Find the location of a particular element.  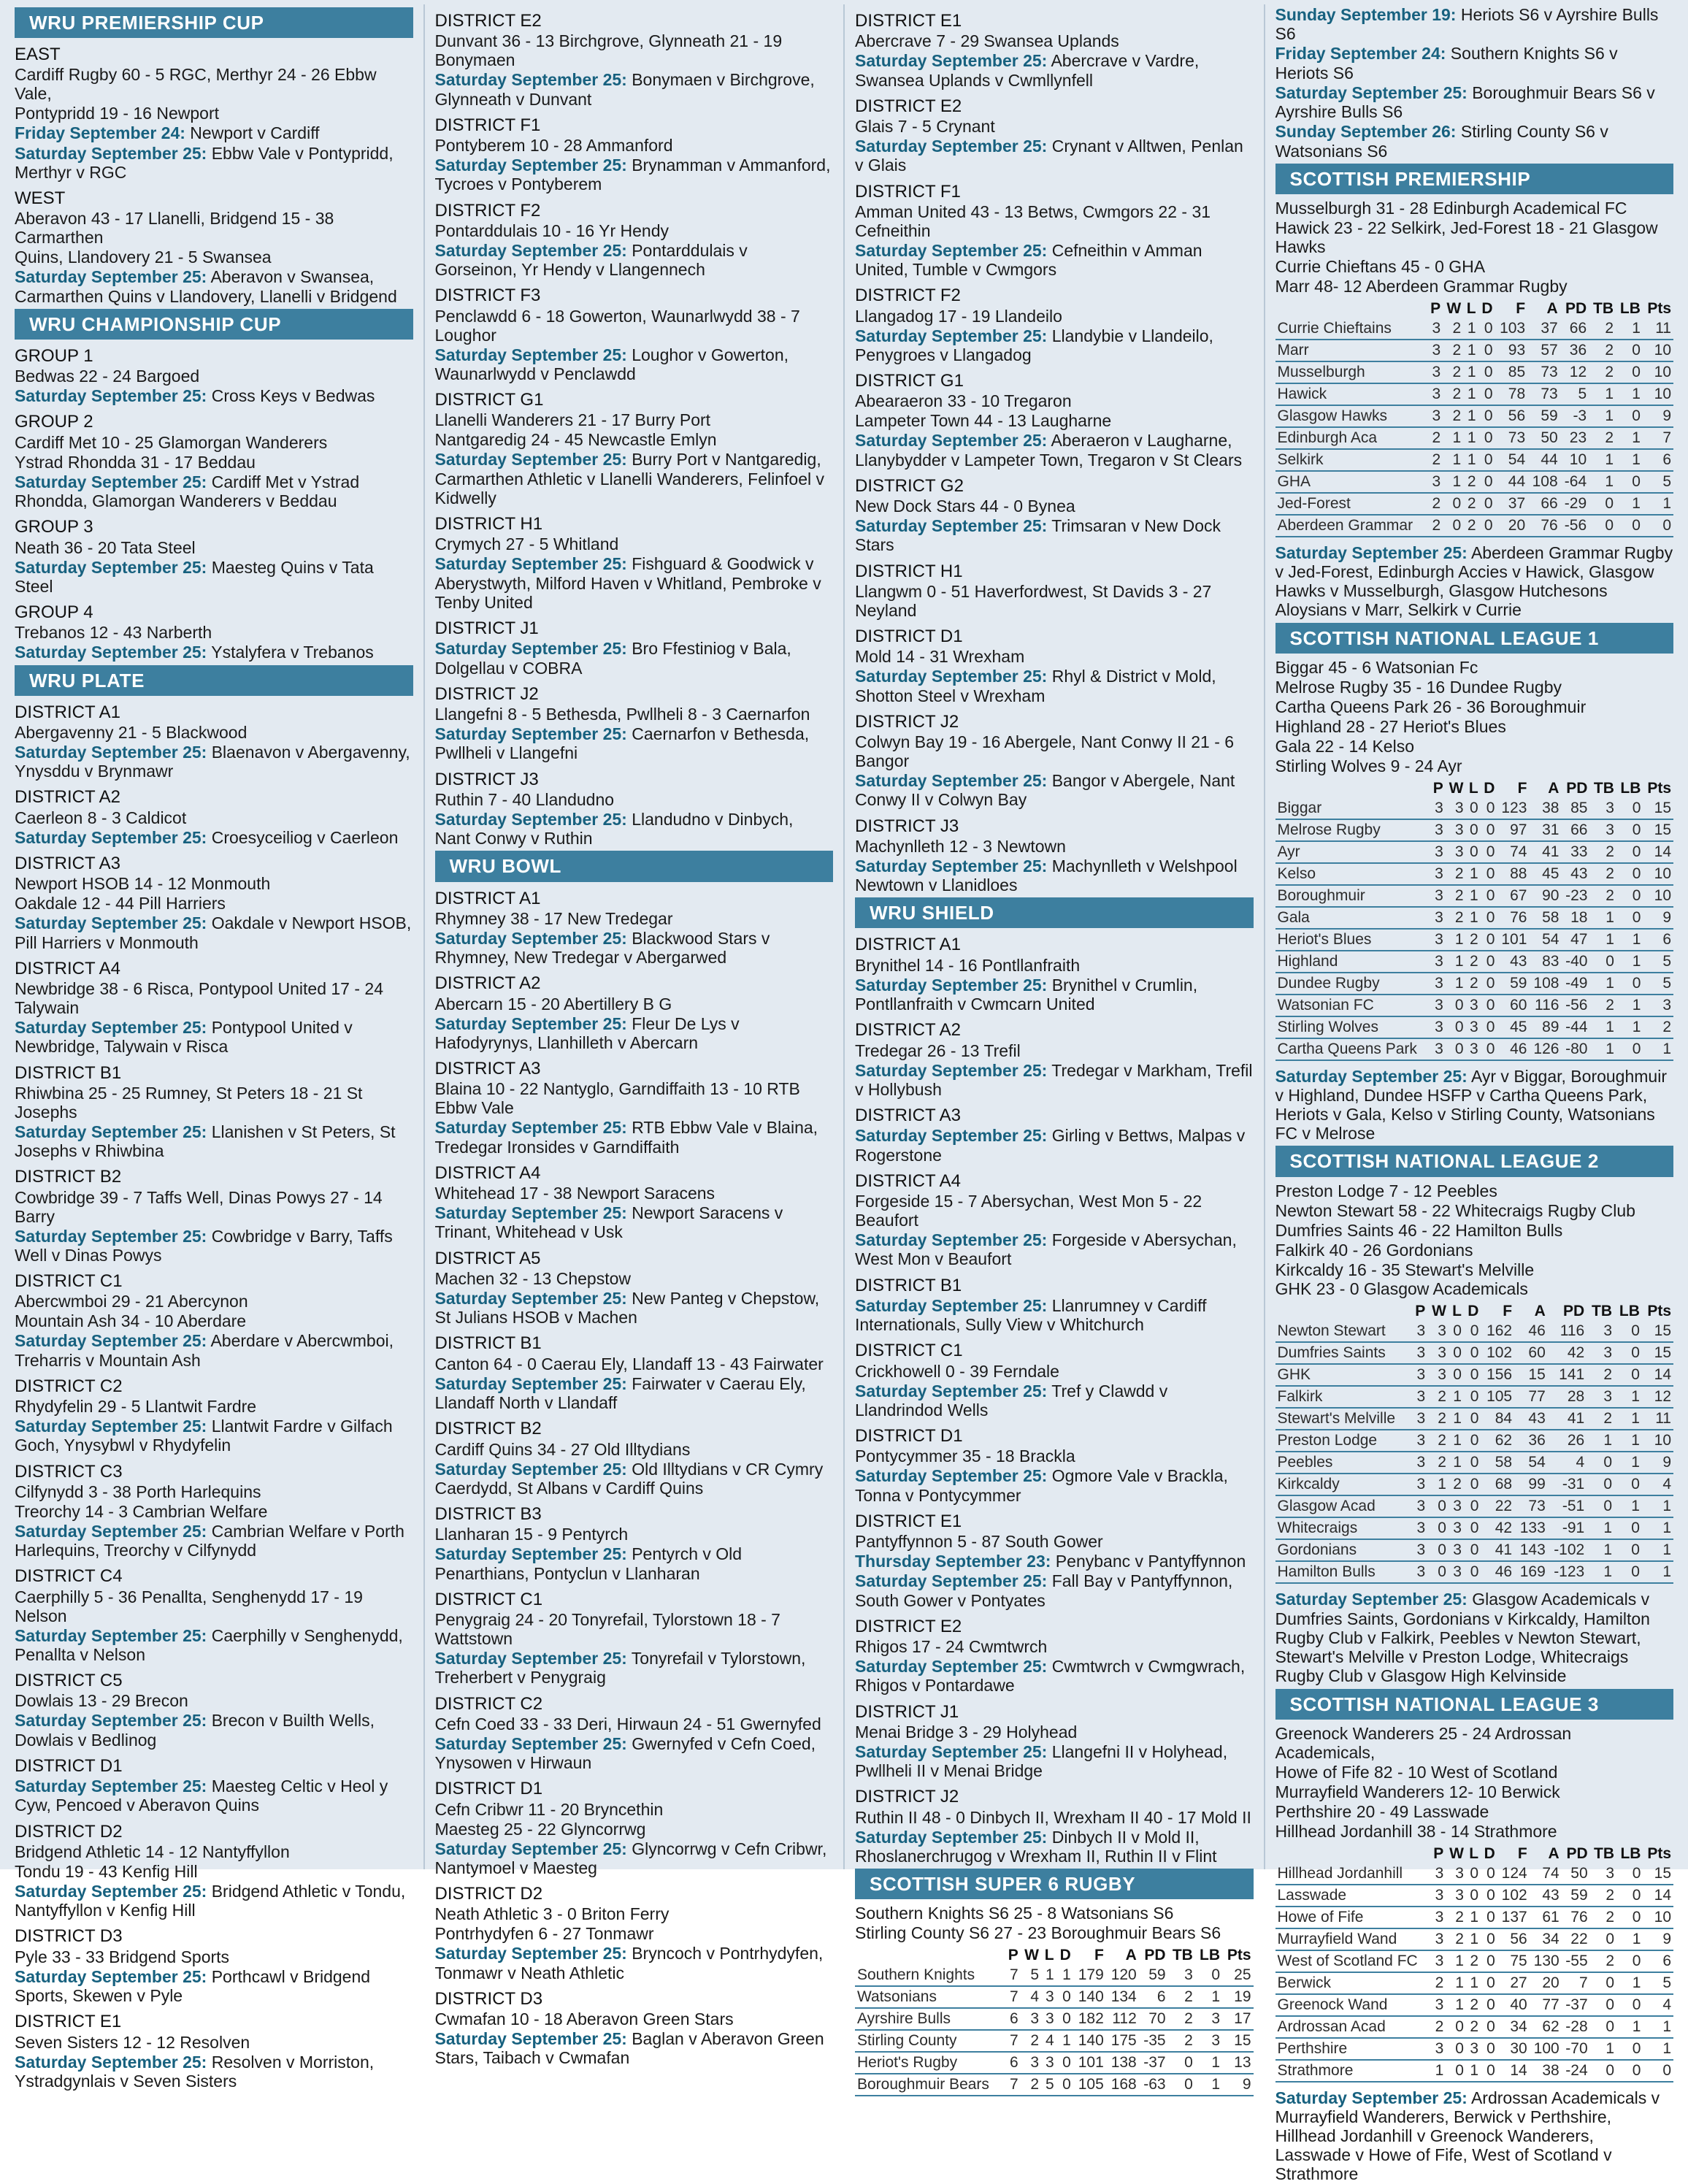

table-row: Stirling Wolves 3 0 3 0 45 89 -44 1 1 2 is located at coordinates (1474, 1027).